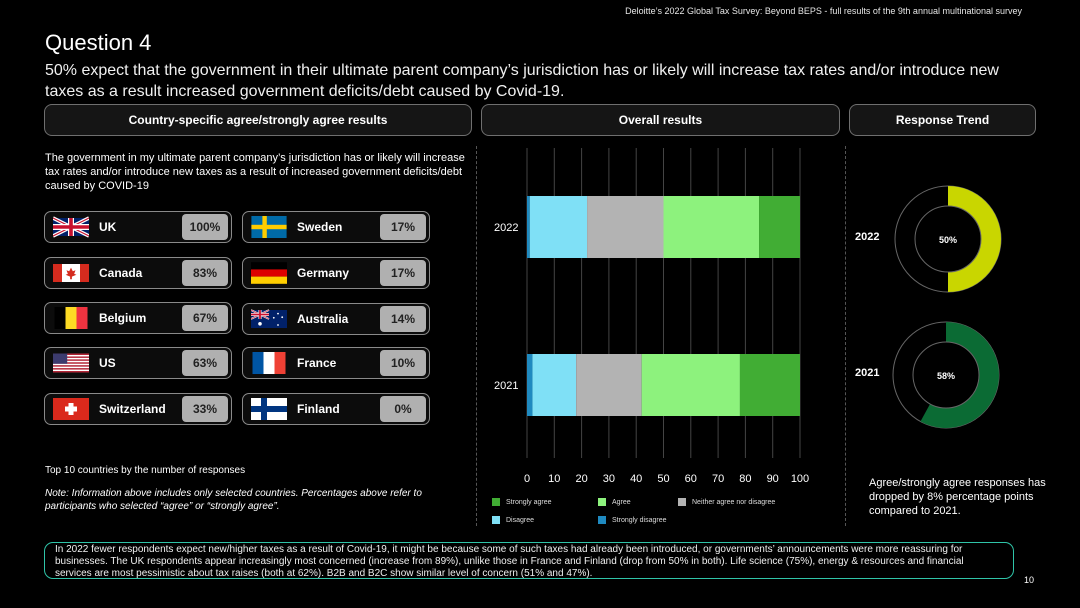 The width and height of the screenshot is (1080, 608). What do you see at coordinates (132, 409) in the screenshot?
I see `country-name: Switzerland` at bounding box center [132, 409].